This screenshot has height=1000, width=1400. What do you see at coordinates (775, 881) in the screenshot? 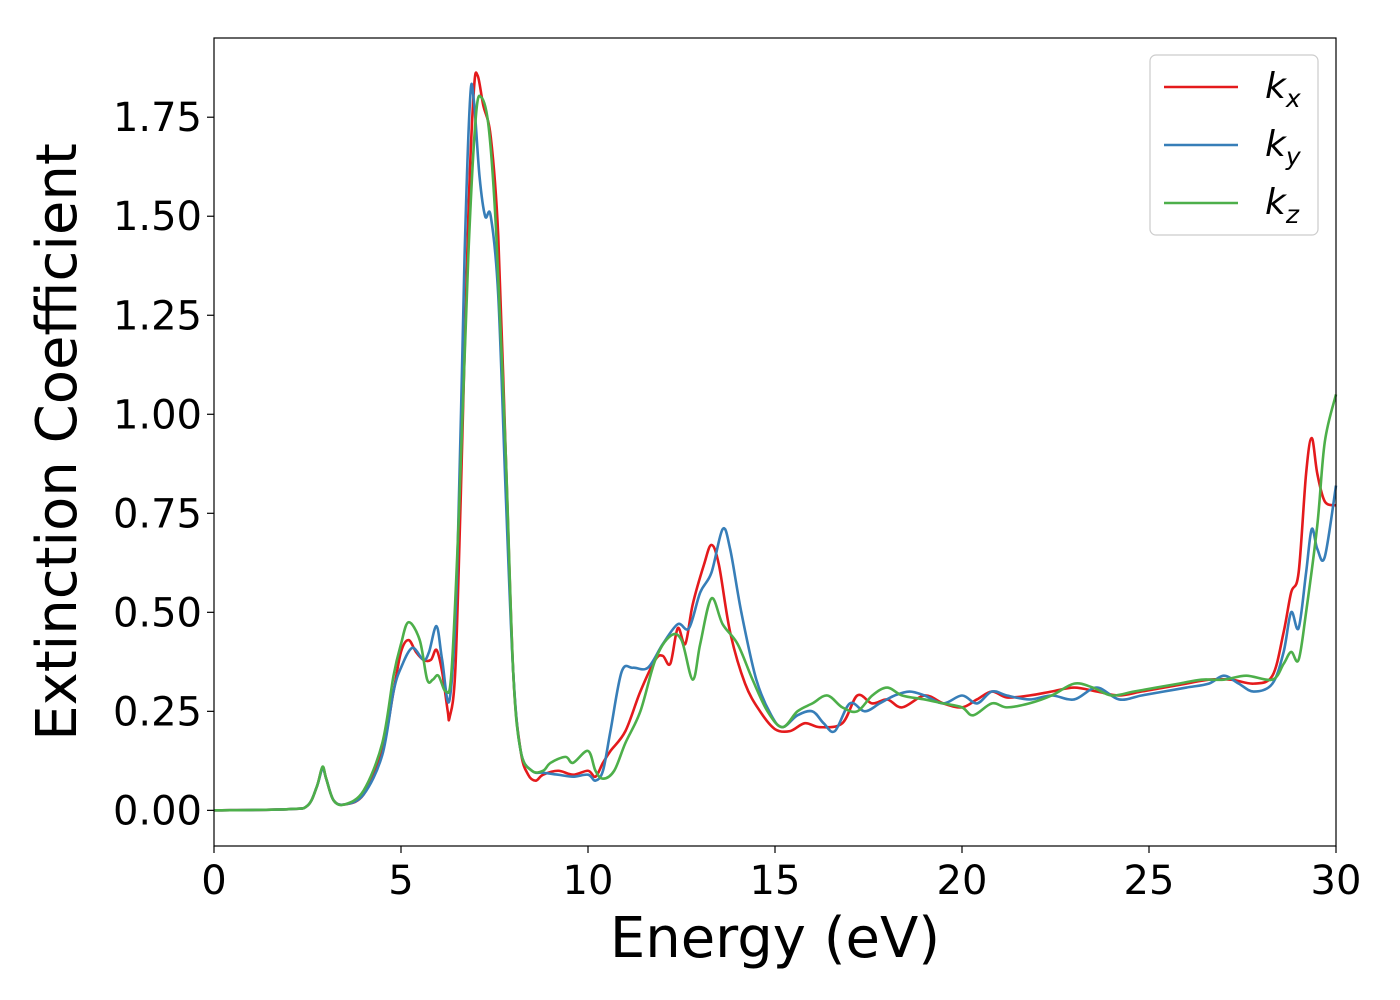
I see `x-tick-label: 15` at bounding box center [775, 881].